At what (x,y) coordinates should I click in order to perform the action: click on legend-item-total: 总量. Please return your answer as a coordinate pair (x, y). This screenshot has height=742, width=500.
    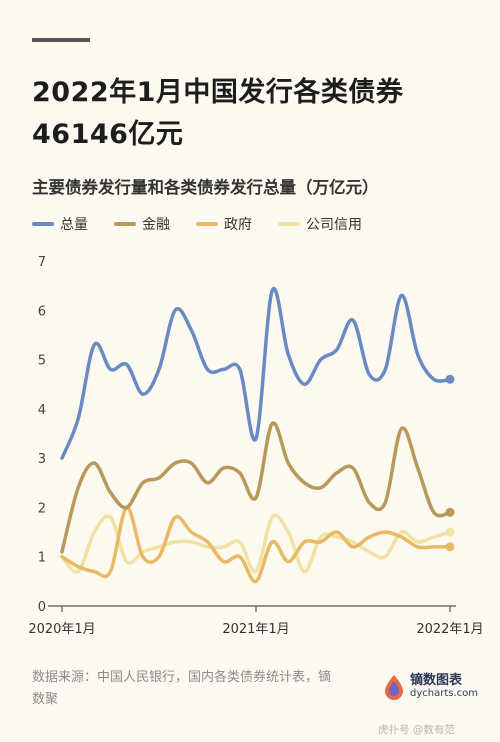
    Looking at the image, I should click on (60, 224).